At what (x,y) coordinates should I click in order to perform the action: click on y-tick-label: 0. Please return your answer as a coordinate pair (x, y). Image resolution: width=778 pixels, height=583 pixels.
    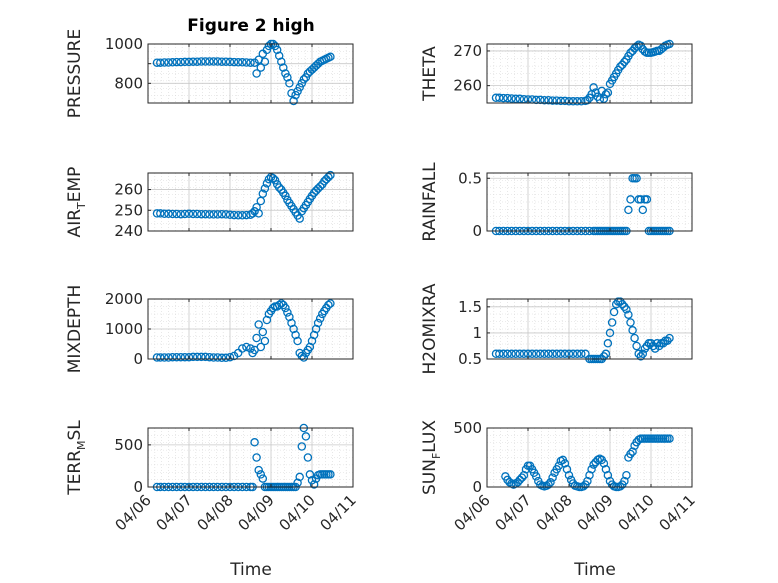
    Looking at the image, I should click on (138, 359).